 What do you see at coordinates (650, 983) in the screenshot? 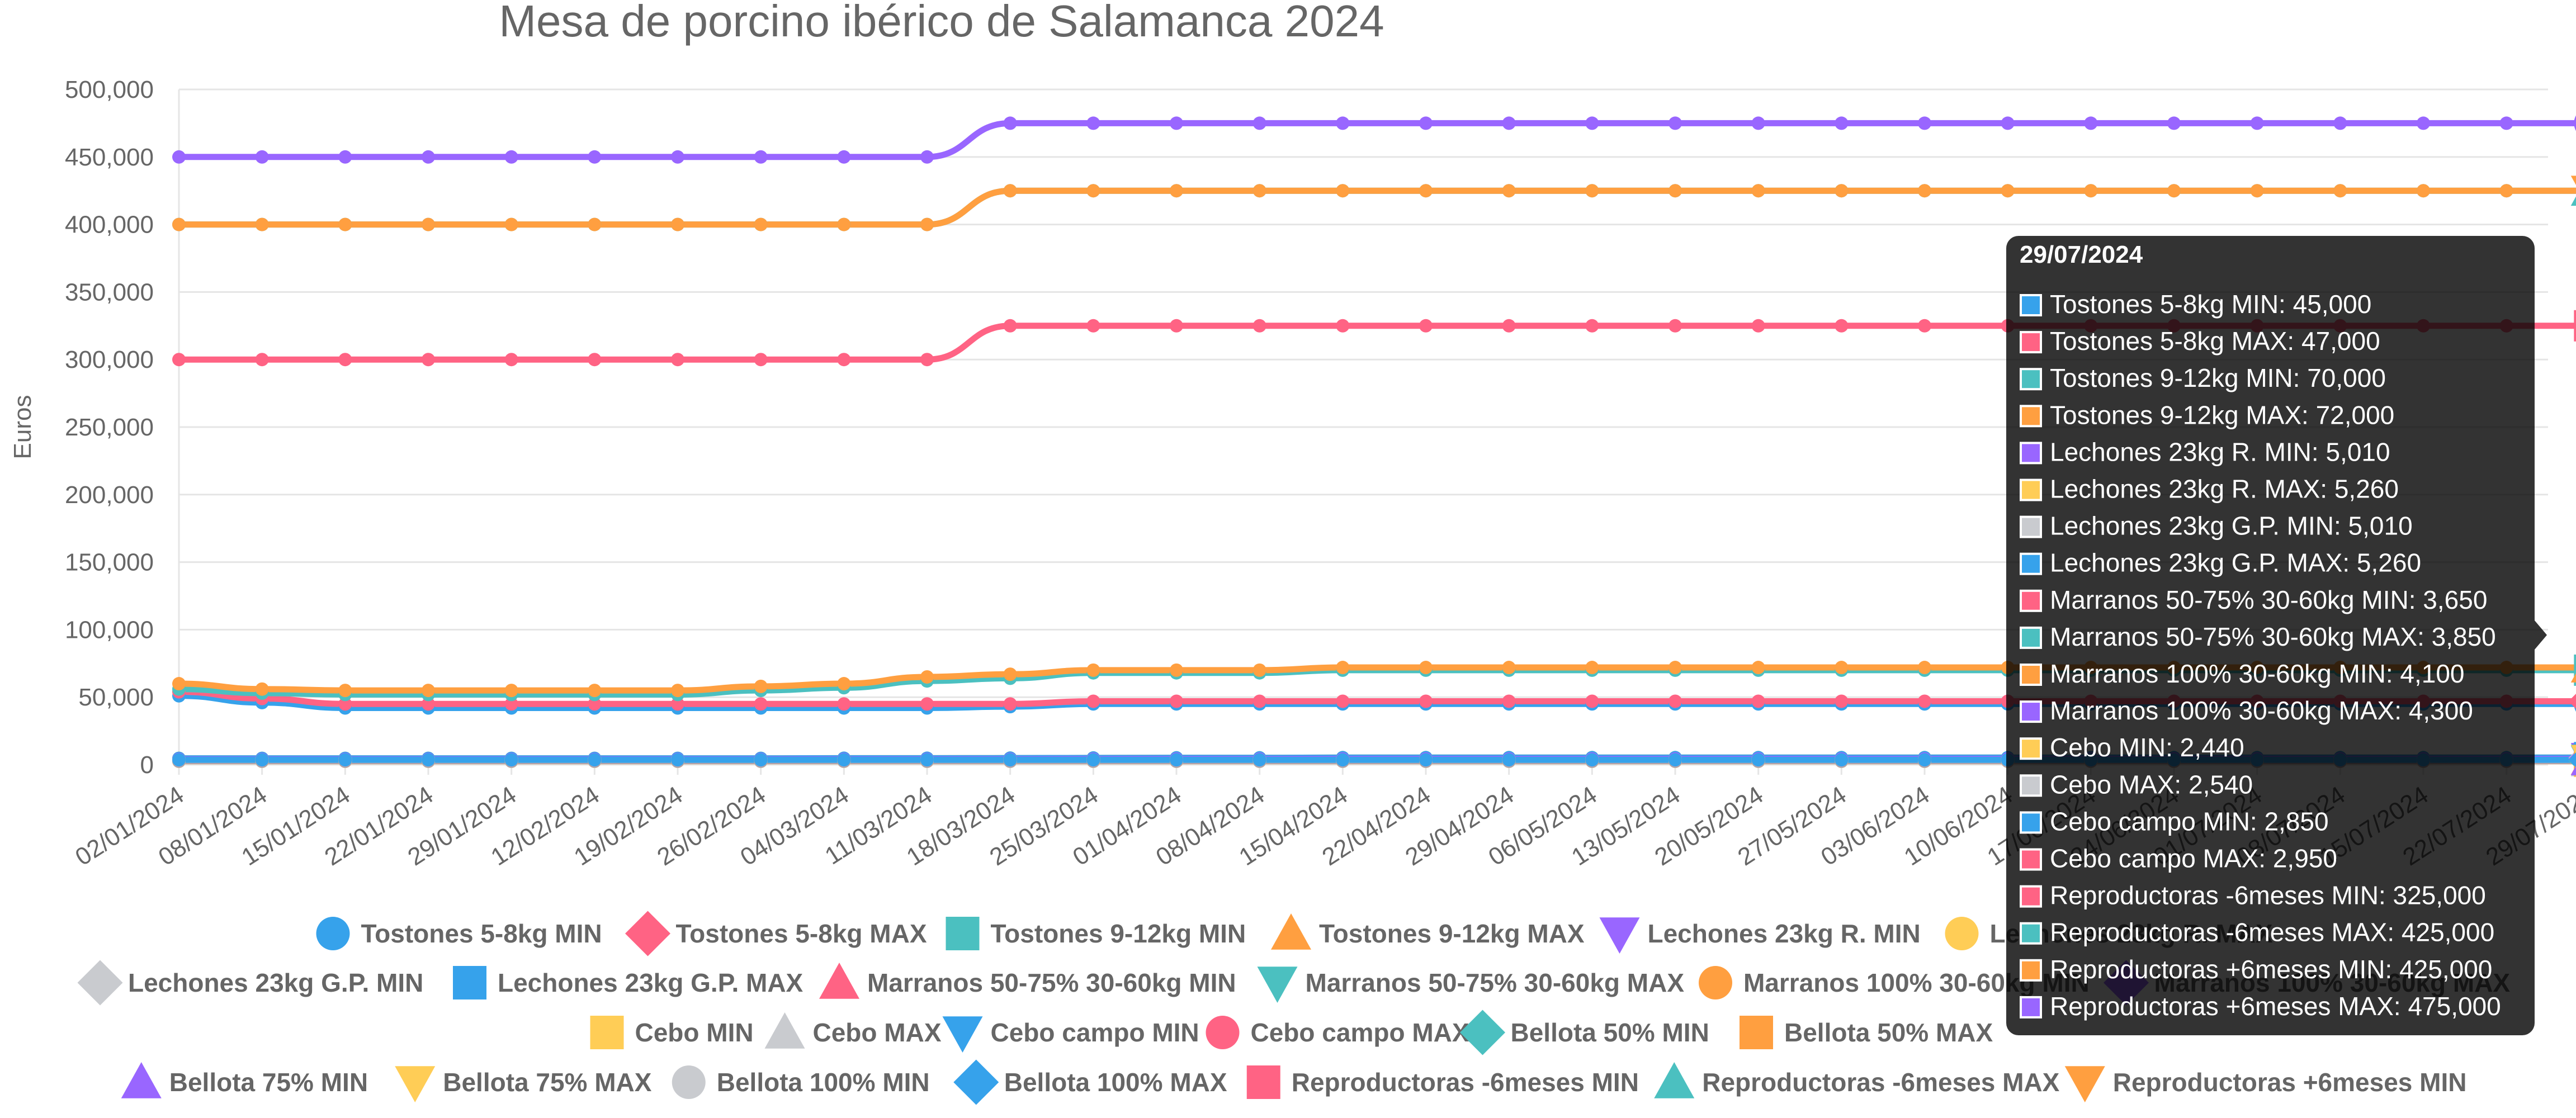
I see `legend-label: Lechones 23kg G.P. MAX` at bounding box center [650, 983].